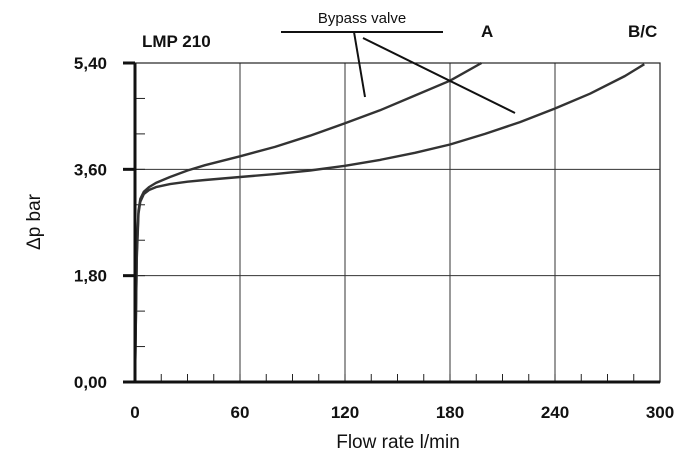 This screenshot has width=690, height=462. I want to click on y-tick-label-3: 5,40, so click(90, 63).